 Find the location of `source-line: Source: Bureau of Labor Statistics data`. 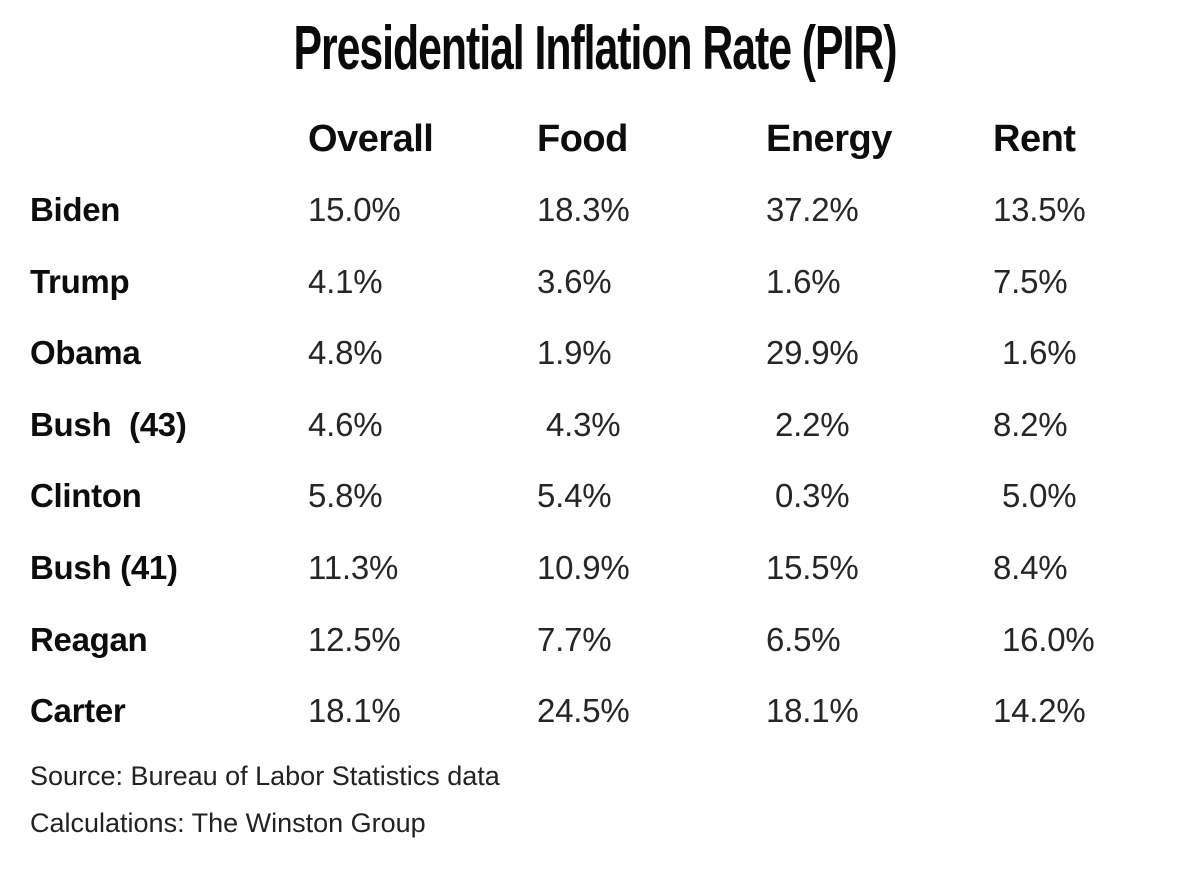

source-line: Source: Bureau of Labor Statistics data is located at coordinates (265, 776).